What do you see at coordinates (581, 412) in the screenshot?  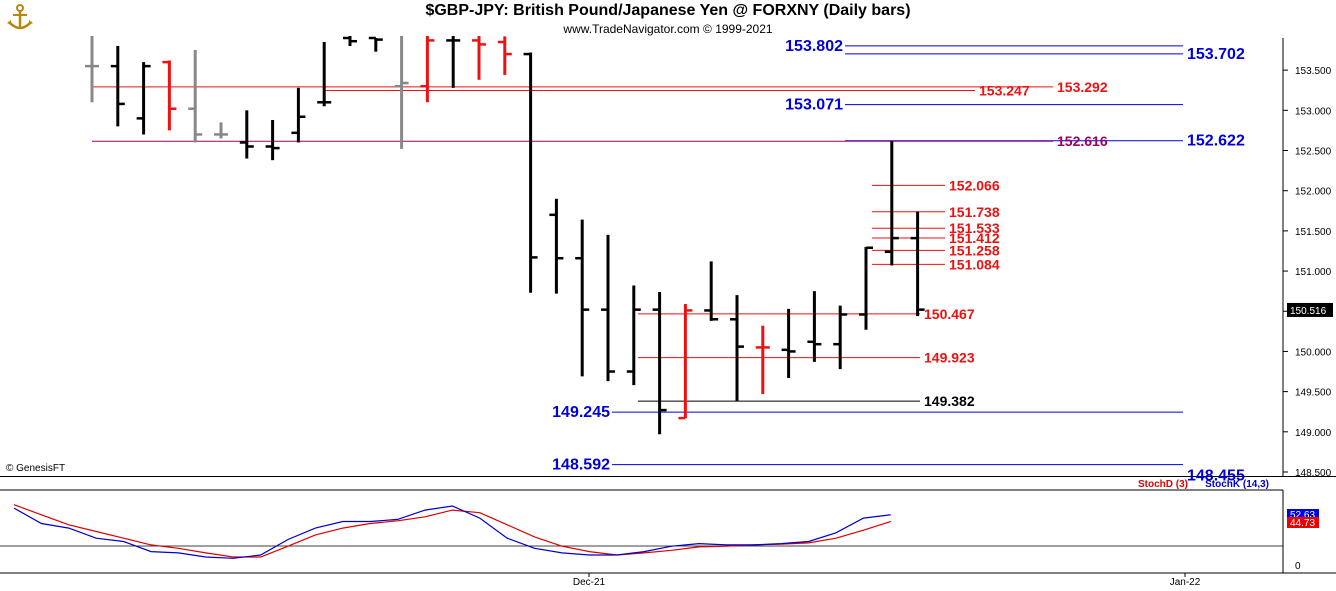 I see `level-label: 149.245` at bounding box center [581, 412].